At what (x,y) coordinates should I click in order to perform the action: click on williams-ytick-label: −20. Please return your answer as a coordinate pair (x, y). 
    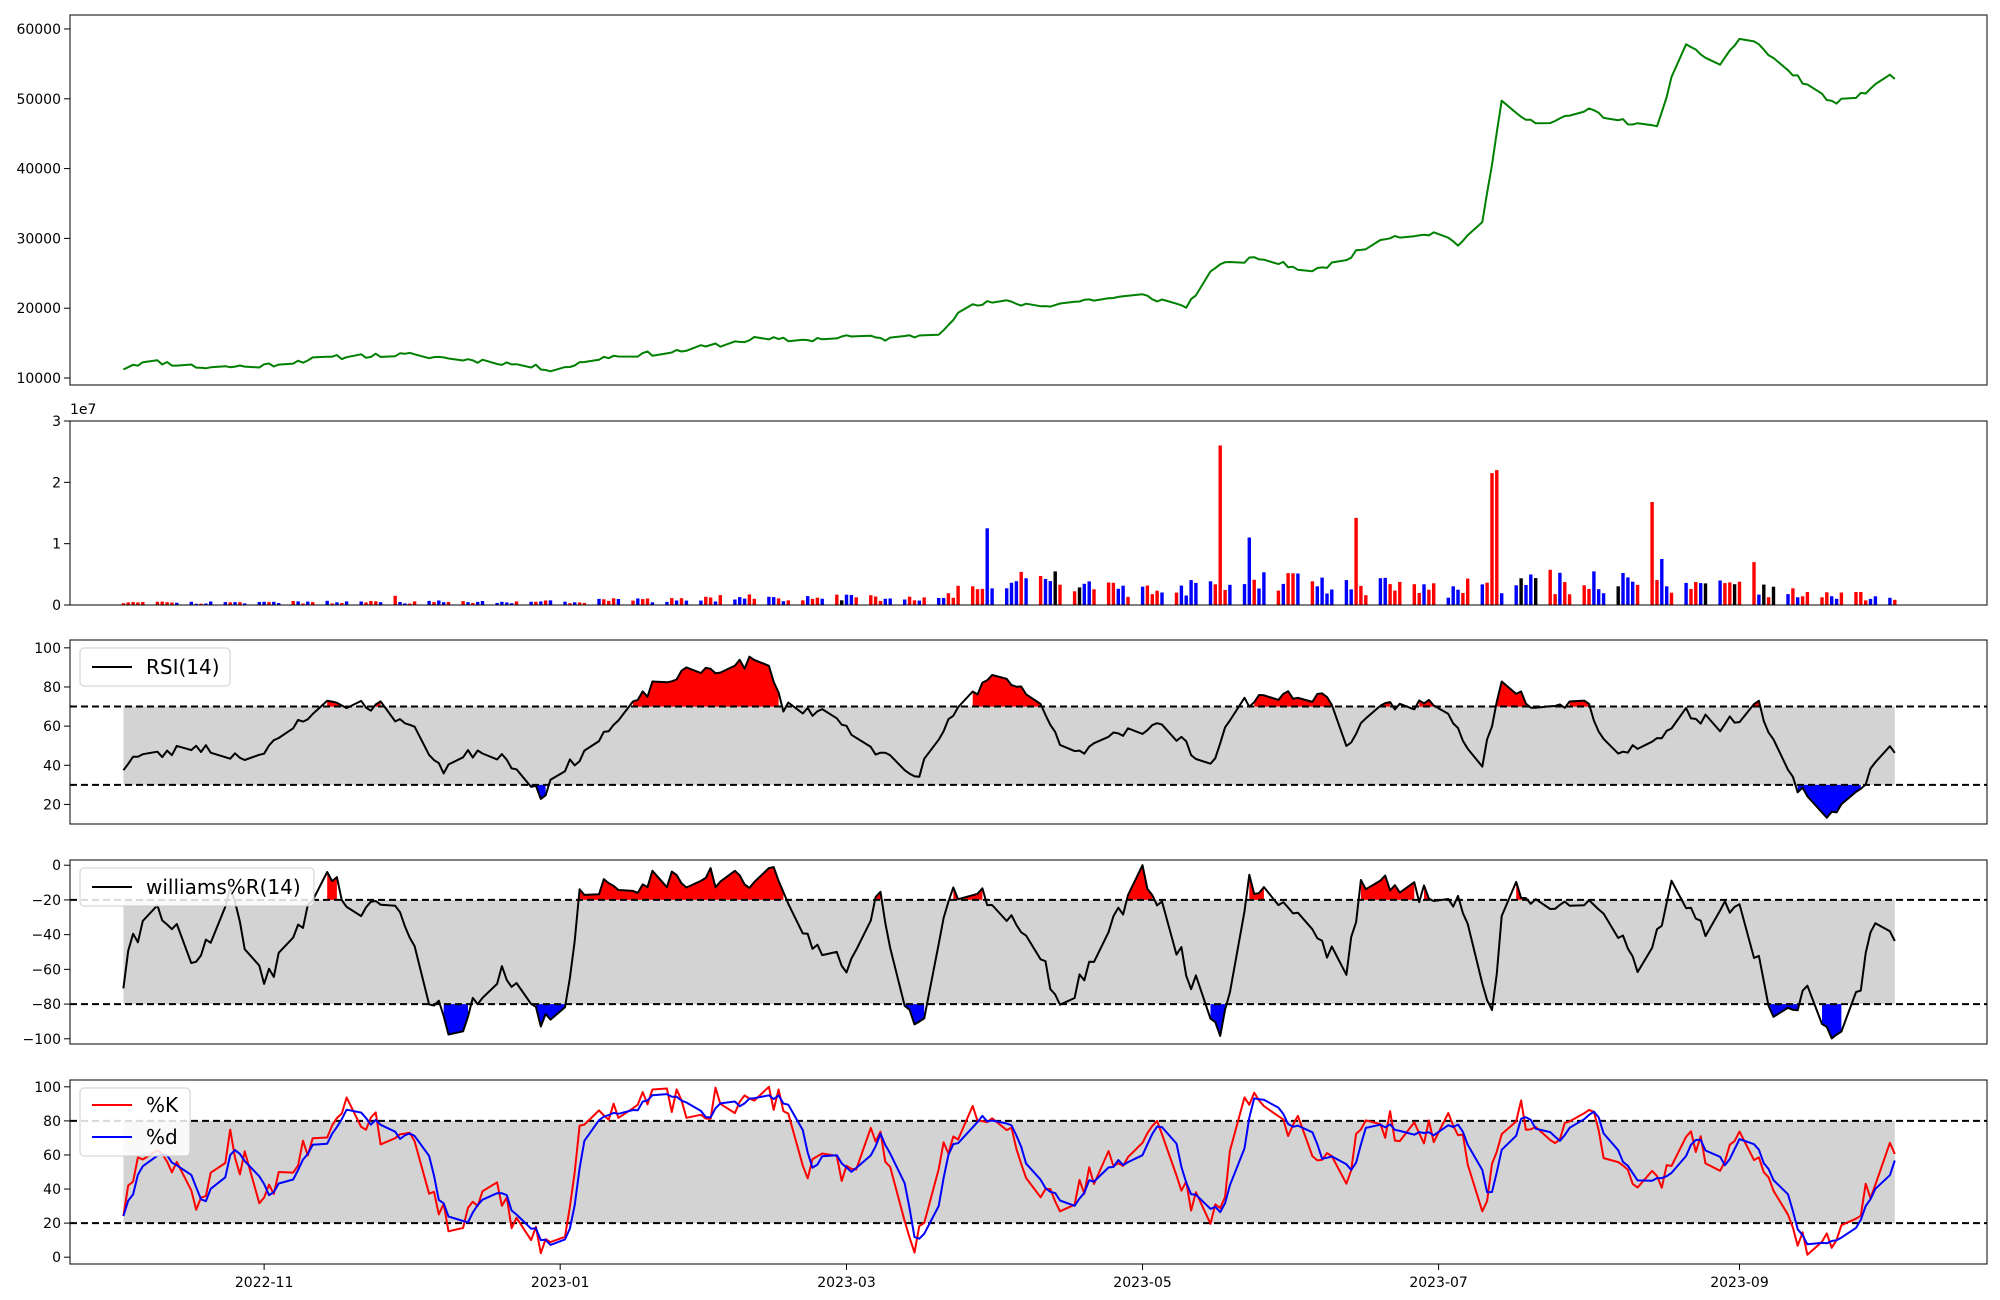
    Looking at the image, I should click on (46, 901).